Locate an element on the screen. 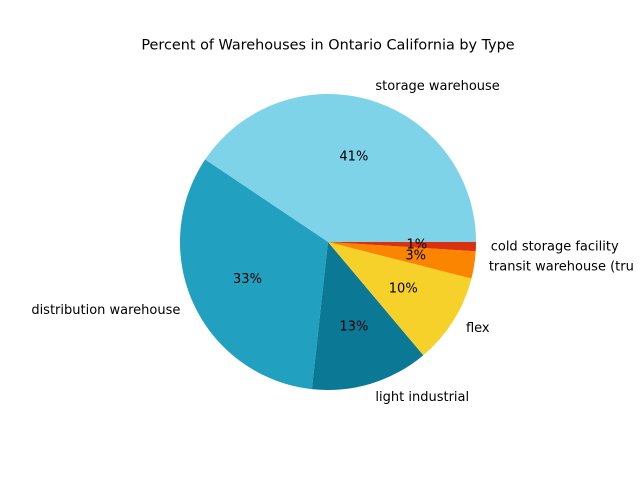 The width and height of the screenshot is (640, 480). slice-label-cold-storage-facility: cold storage facility is located at coordinates (555, 247).